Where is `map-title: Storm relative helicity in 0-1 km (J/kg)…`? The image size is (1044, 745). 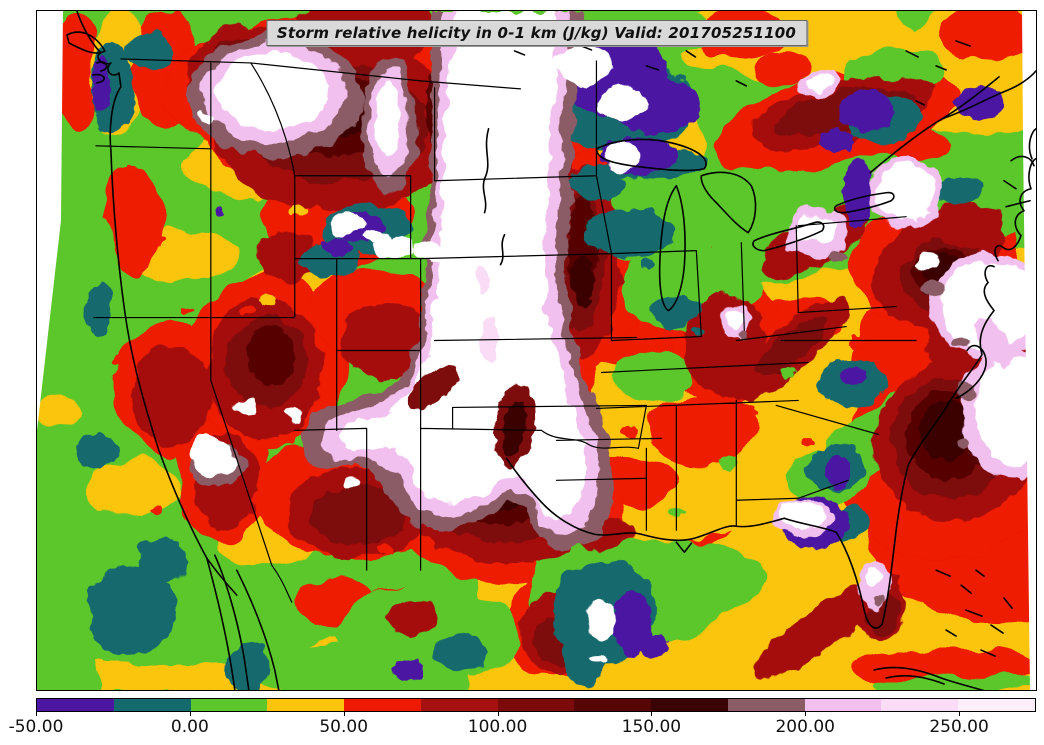 map-title: Storm relative helicity in 0-1 km (J/kg)… is located at coordinates (536, 33).